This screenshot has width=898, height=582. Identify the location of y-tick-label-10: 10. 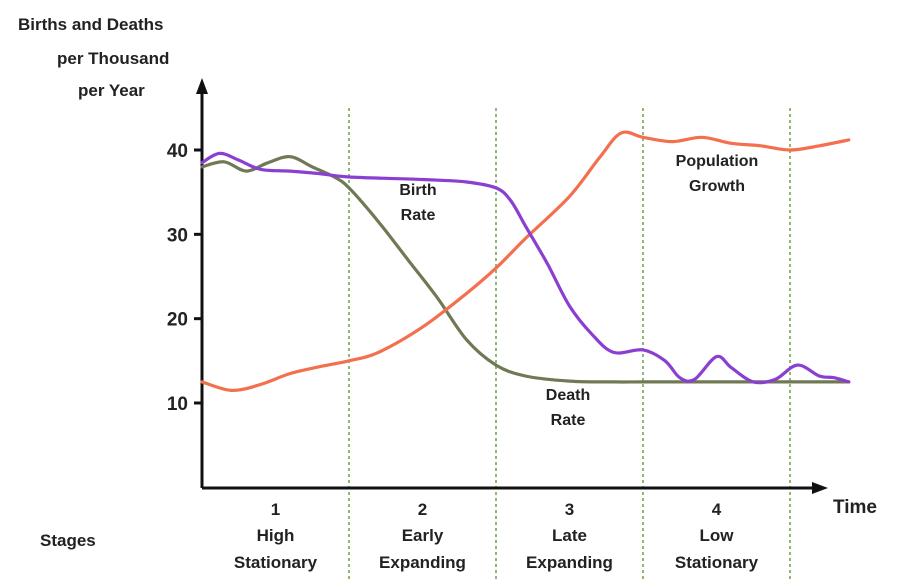
(177, 404).